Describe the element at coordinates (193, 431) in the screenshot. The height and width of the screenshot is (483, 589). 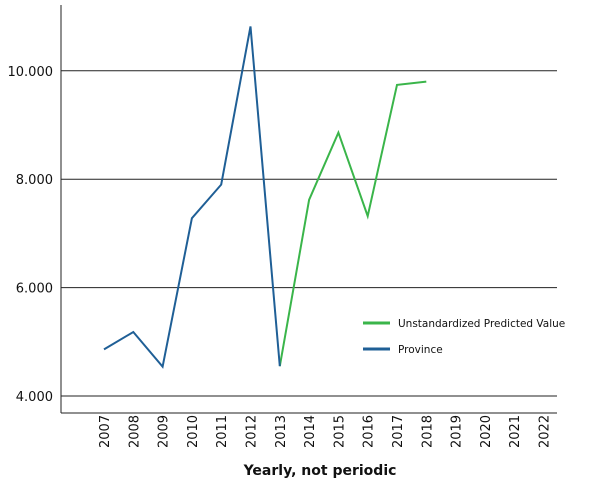
I see `x-tick-label: 2010` at that location.